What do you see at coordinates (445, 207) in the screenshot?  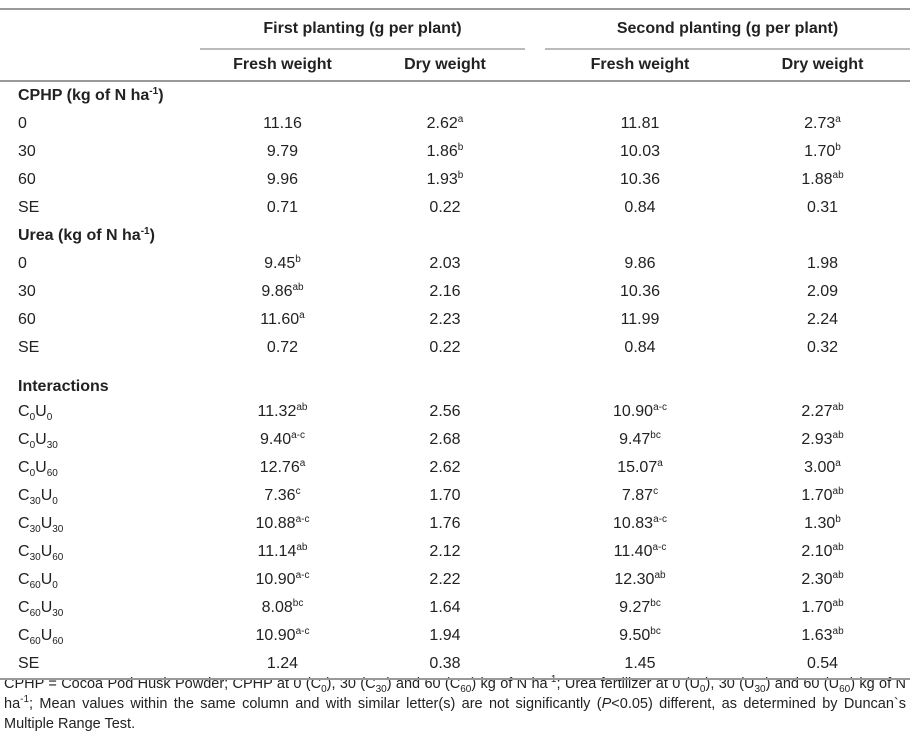 I see `text: 0.22` at bounding box center [445, 207].